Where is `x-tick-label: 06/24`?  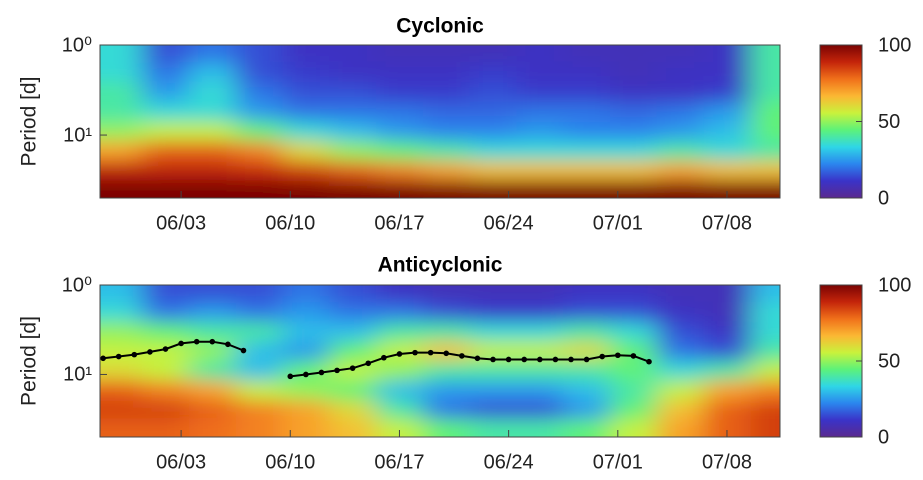
x-tick-label: 06/24 is located at coordinates (509, 462).